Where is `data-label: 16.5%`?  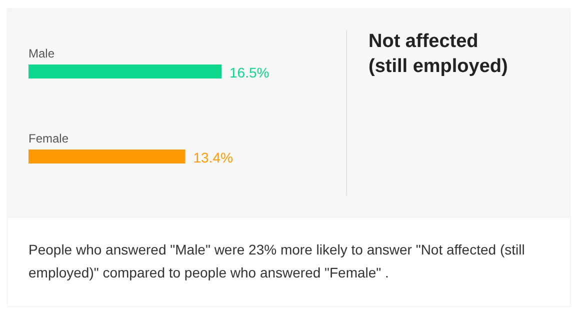
data-label: 16.5% is located at coordinates (250, 72).